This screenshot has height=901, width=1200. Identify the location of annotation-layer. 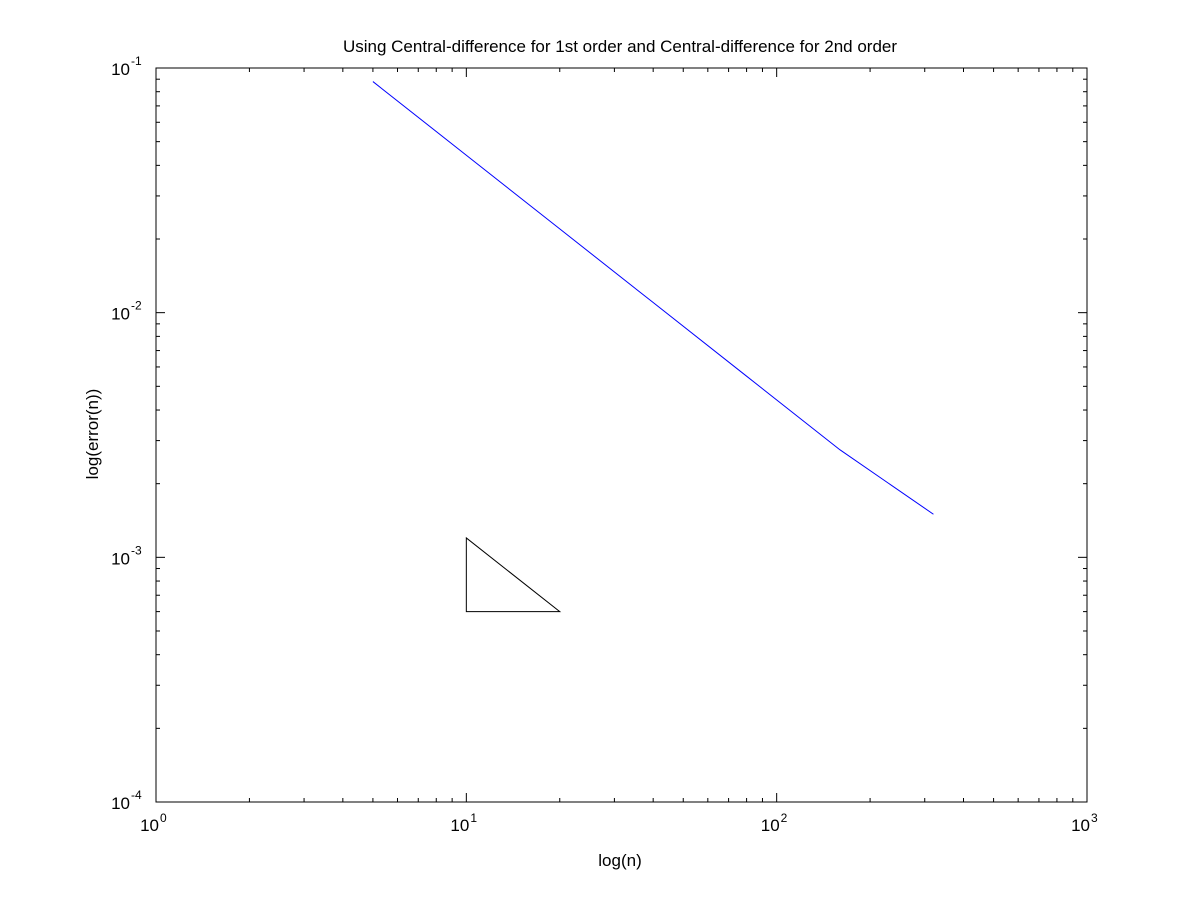
(513, 574).